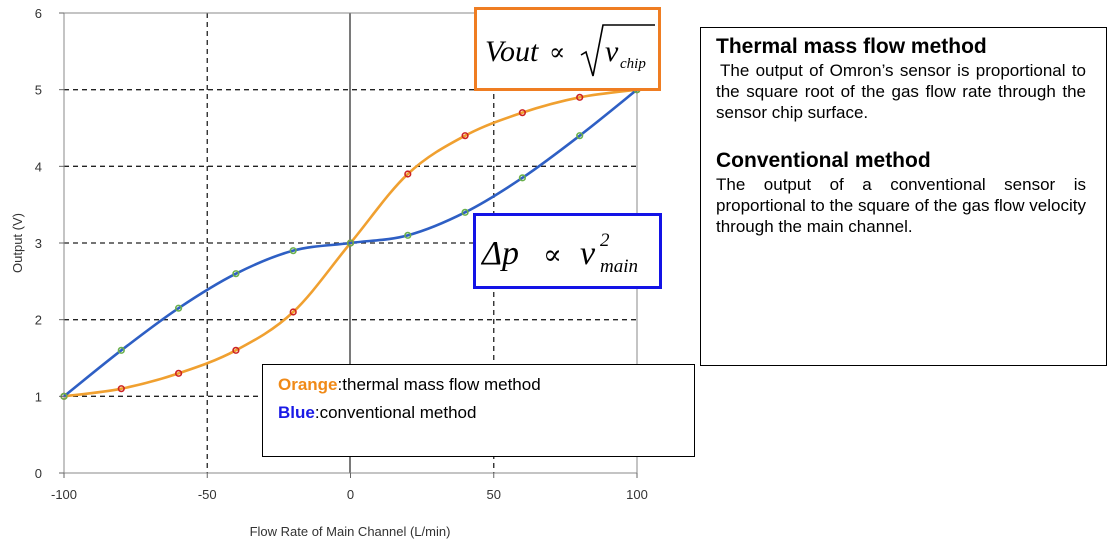  What do you see at coordinates (512, 51) in the screenshot?
I see `thermal-eq-lhs: Vout` at bounding box center [512, 51].